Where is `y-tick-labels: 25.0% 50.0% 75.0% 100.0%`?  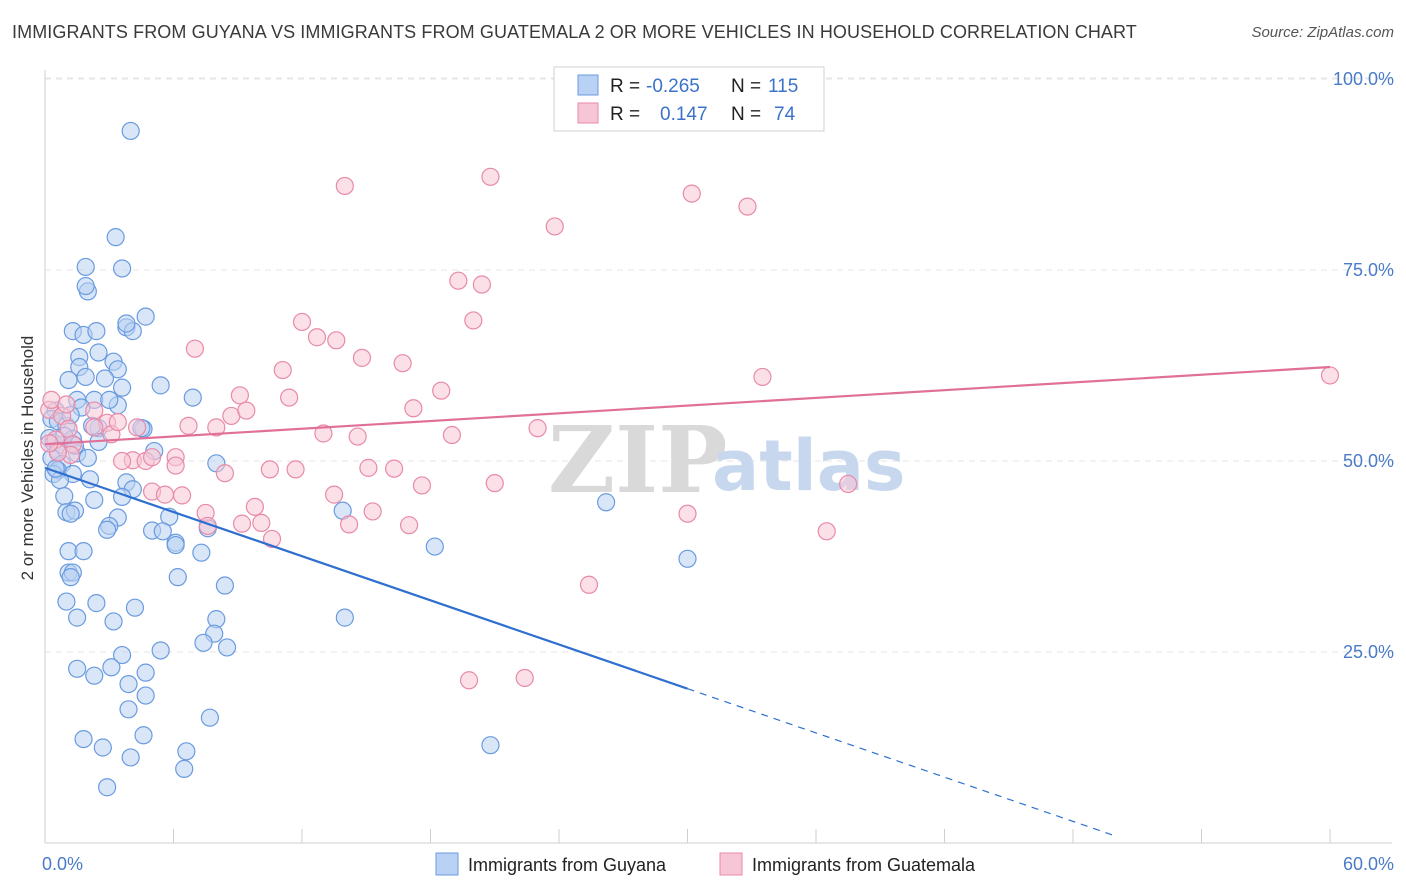 y-tick-labels: 25.0% 50.0% 75.0% 100.0% is located at coordinates (1363, 365).